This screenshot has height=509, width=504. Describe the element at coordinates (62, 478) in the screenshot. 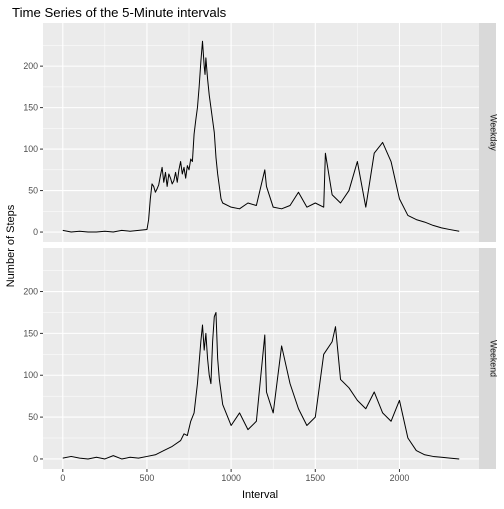

I see `x-tick-label: 0` at that location.